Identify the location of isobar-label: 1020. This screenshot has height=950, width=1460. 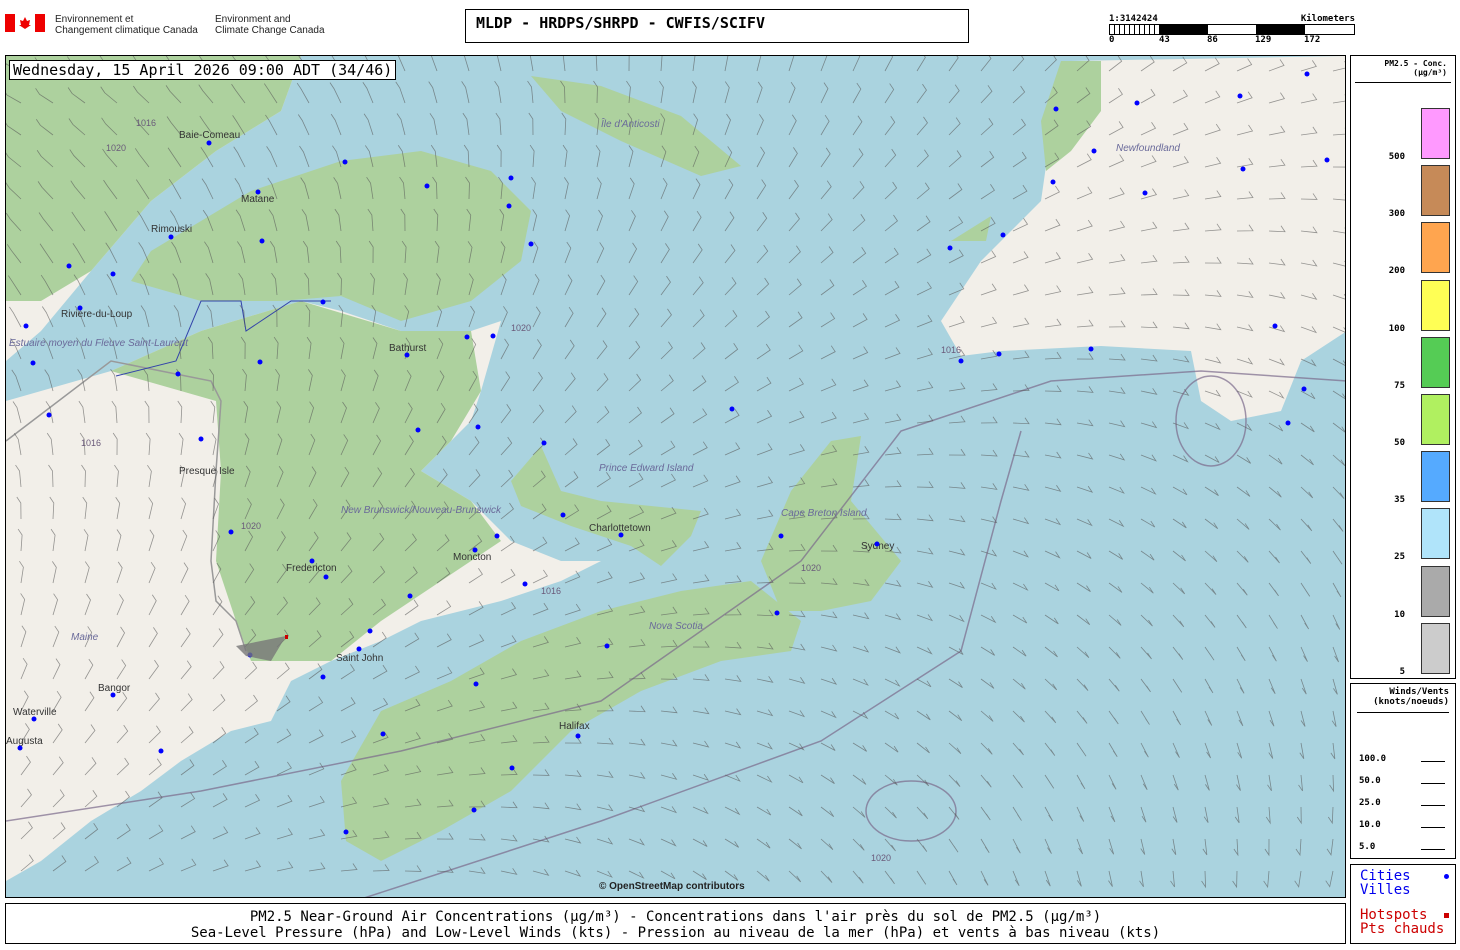
(521, 328).